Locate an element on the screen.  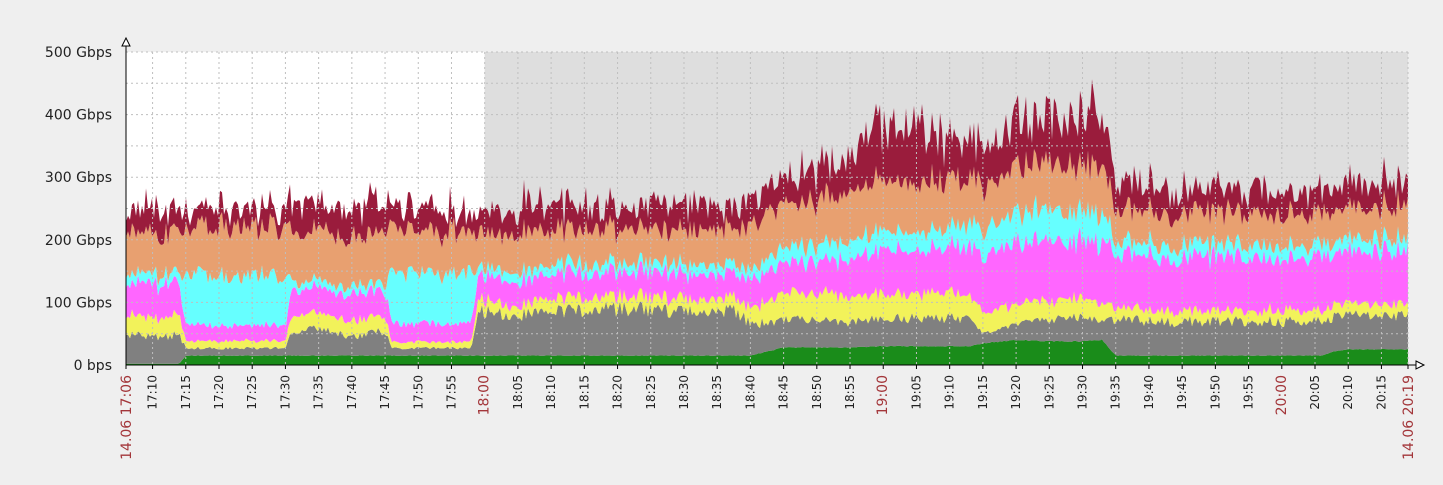
x-tick-label: 18:20 is located at coordinates (618, 392).